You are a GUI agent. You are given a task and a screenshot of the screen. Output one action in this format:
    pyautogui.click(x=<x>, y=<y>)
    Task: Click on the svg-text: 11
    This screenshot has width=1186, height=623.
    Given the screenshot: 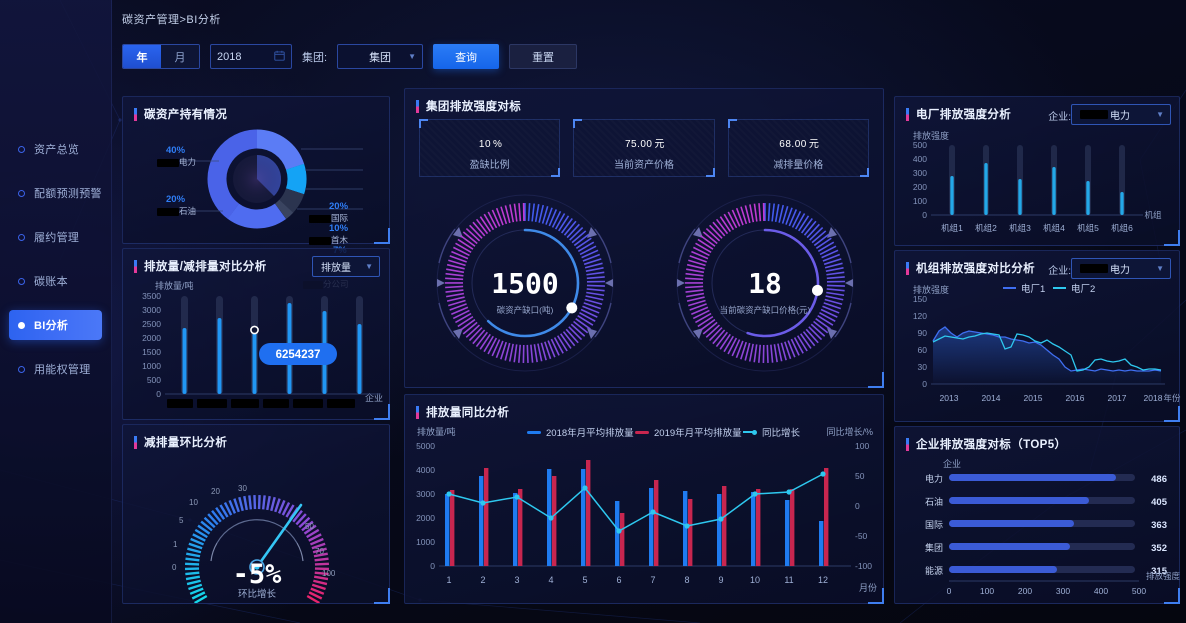 What is the action you would take?
    pyautogui.click(x=788, y=580)
    